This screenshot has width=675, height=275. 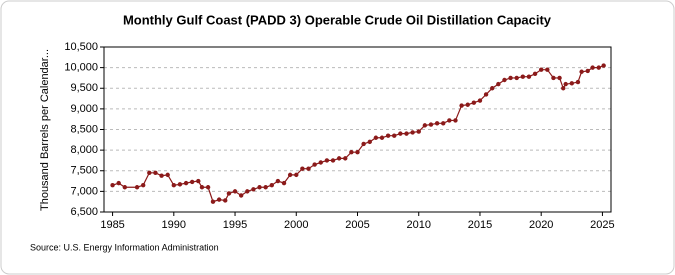 What do you see at coordinates (84, 88) in the screenshot?
I see `y-tick-label: 9,500` at bounding box center [84, 88].